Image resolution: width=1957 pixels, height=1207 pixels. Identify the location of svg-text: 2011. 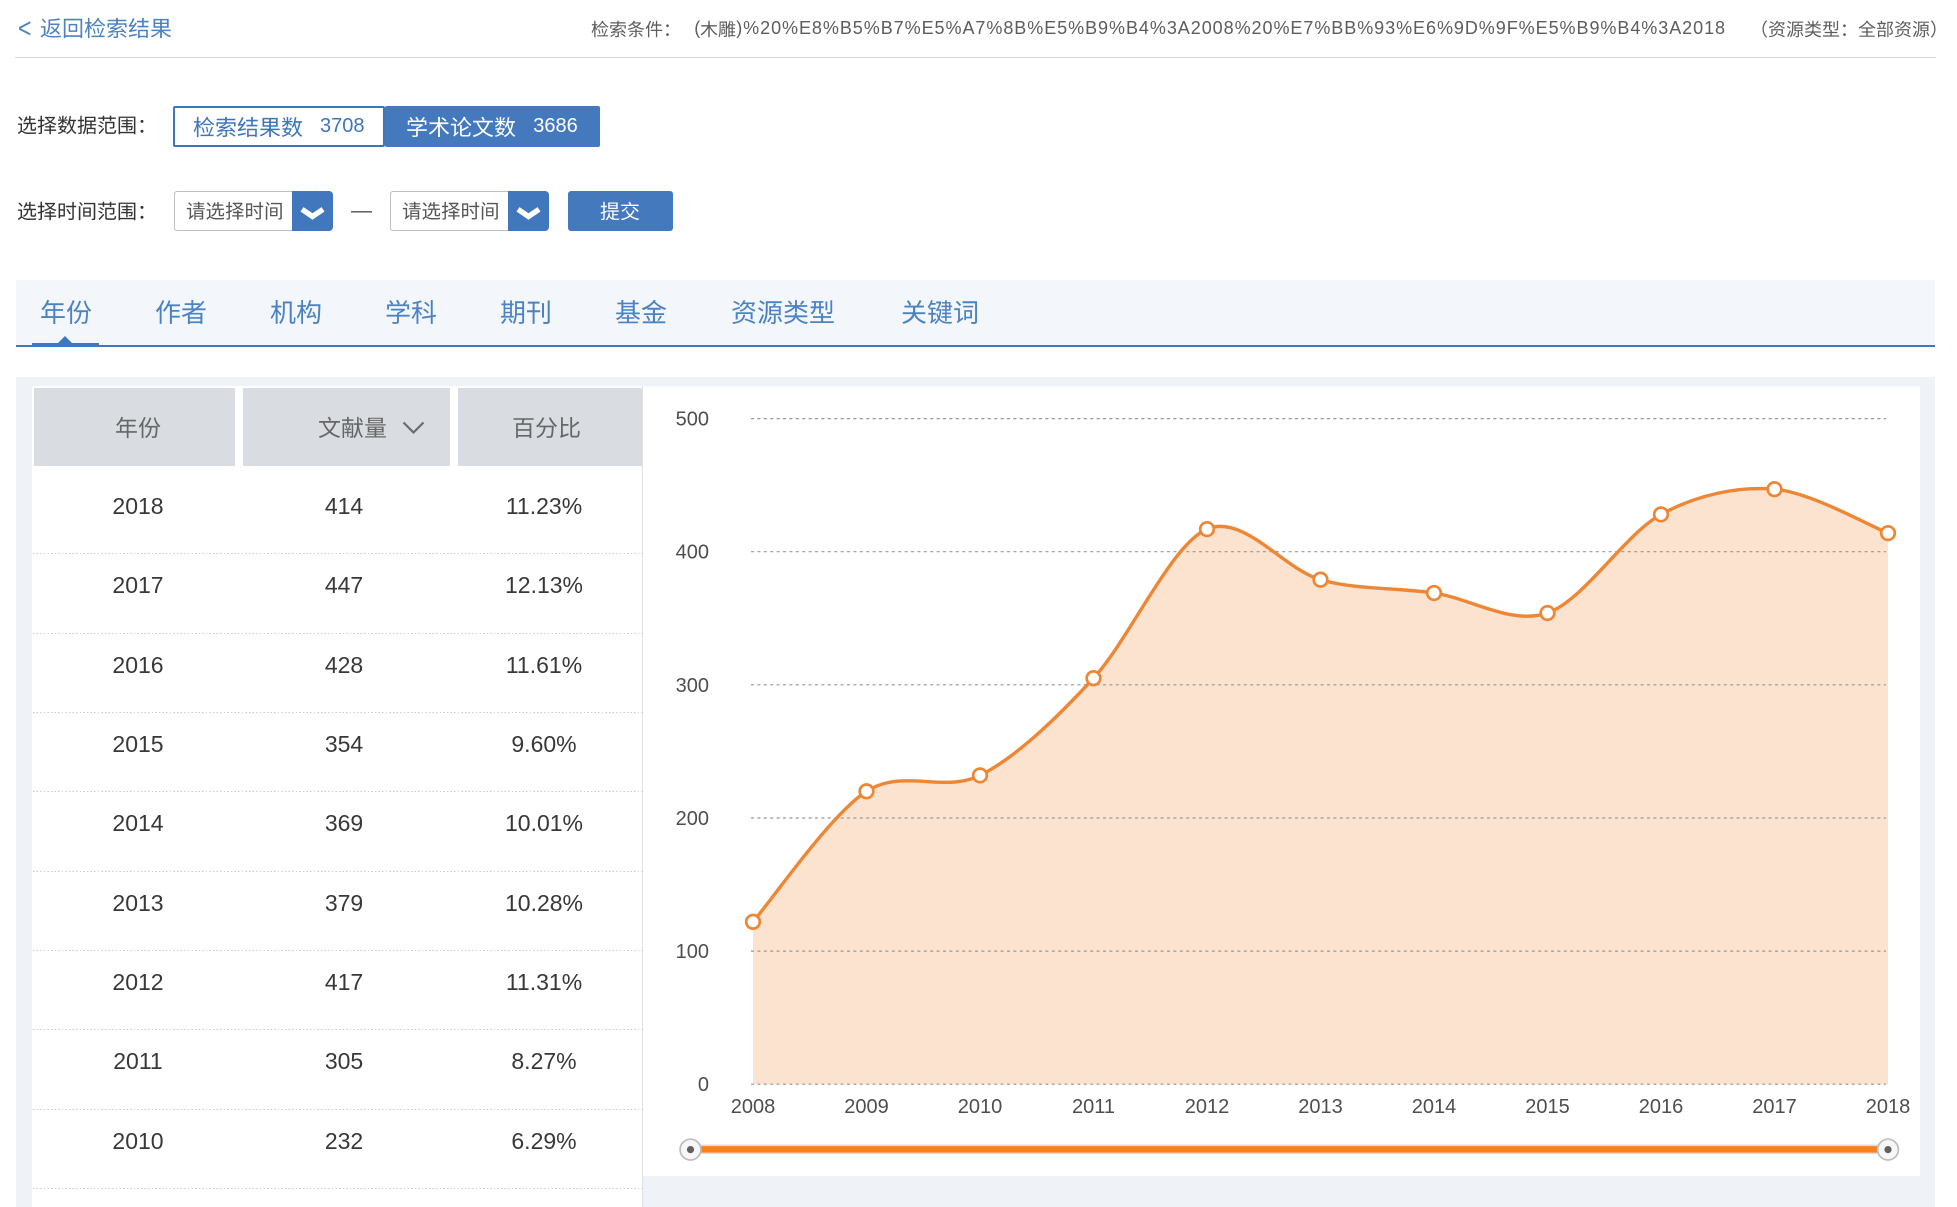
(1093, 1107).